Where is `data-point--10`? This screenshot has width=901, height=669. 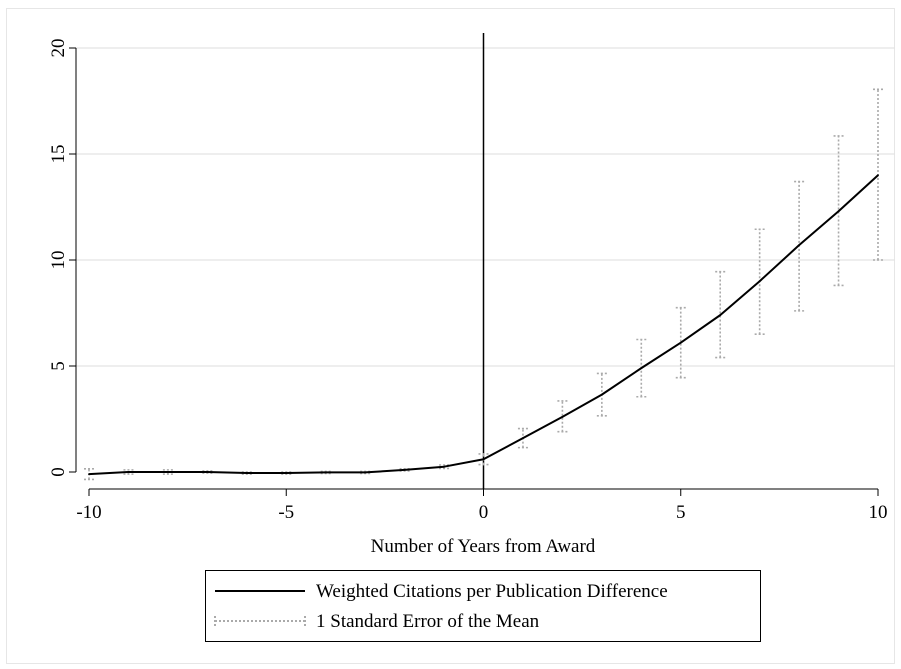
data-point--10 is located at coordinates (89, 474).